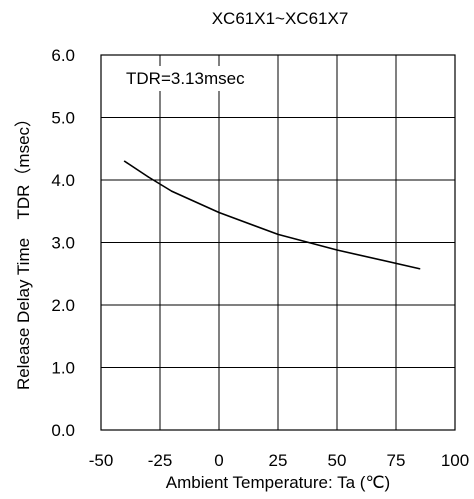 This screenshot has height=499, width=474. I want to click on y-tick-label: 2.0, so click(63, 305).